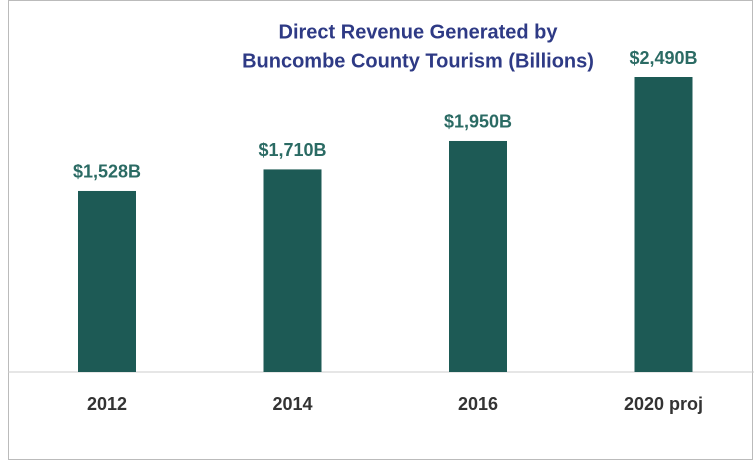 The height and width of the screenshot is (461, 754). I want to click on x-tick-label: 2016, so click(478, 404).